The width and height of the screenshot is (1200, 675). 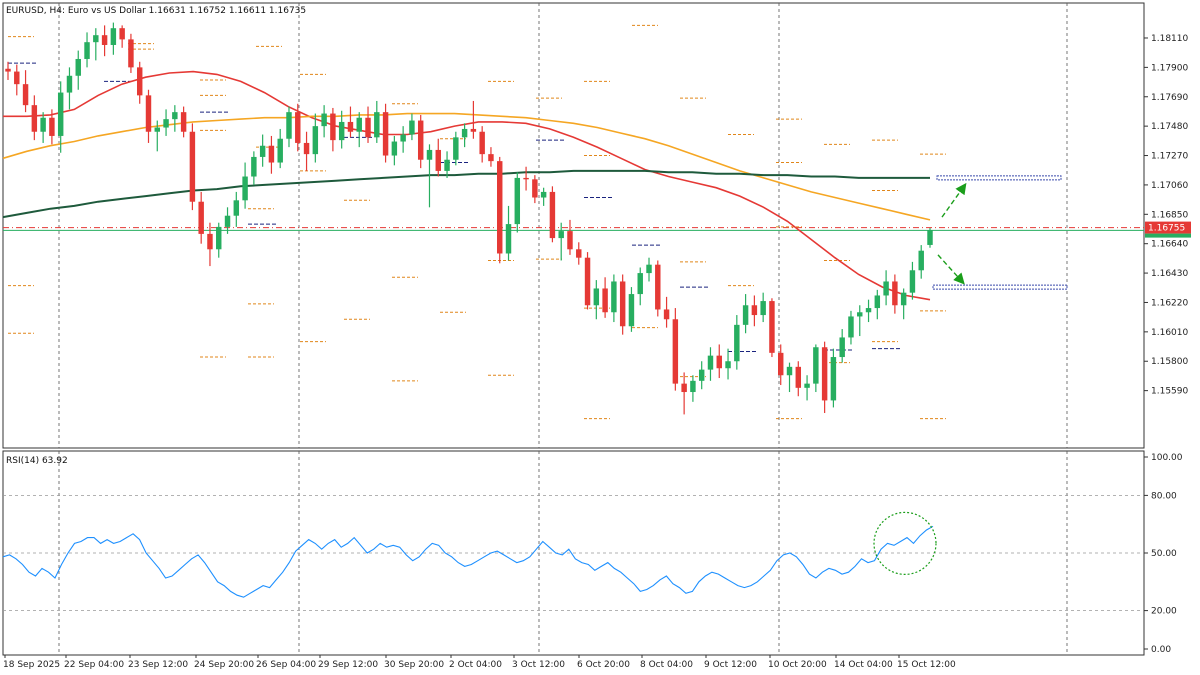 What do you see at coordinates (475, 665) in the screenshot?
I see `x-tick-label: 2 Oct 04:00` at bounding box center [475, 665].